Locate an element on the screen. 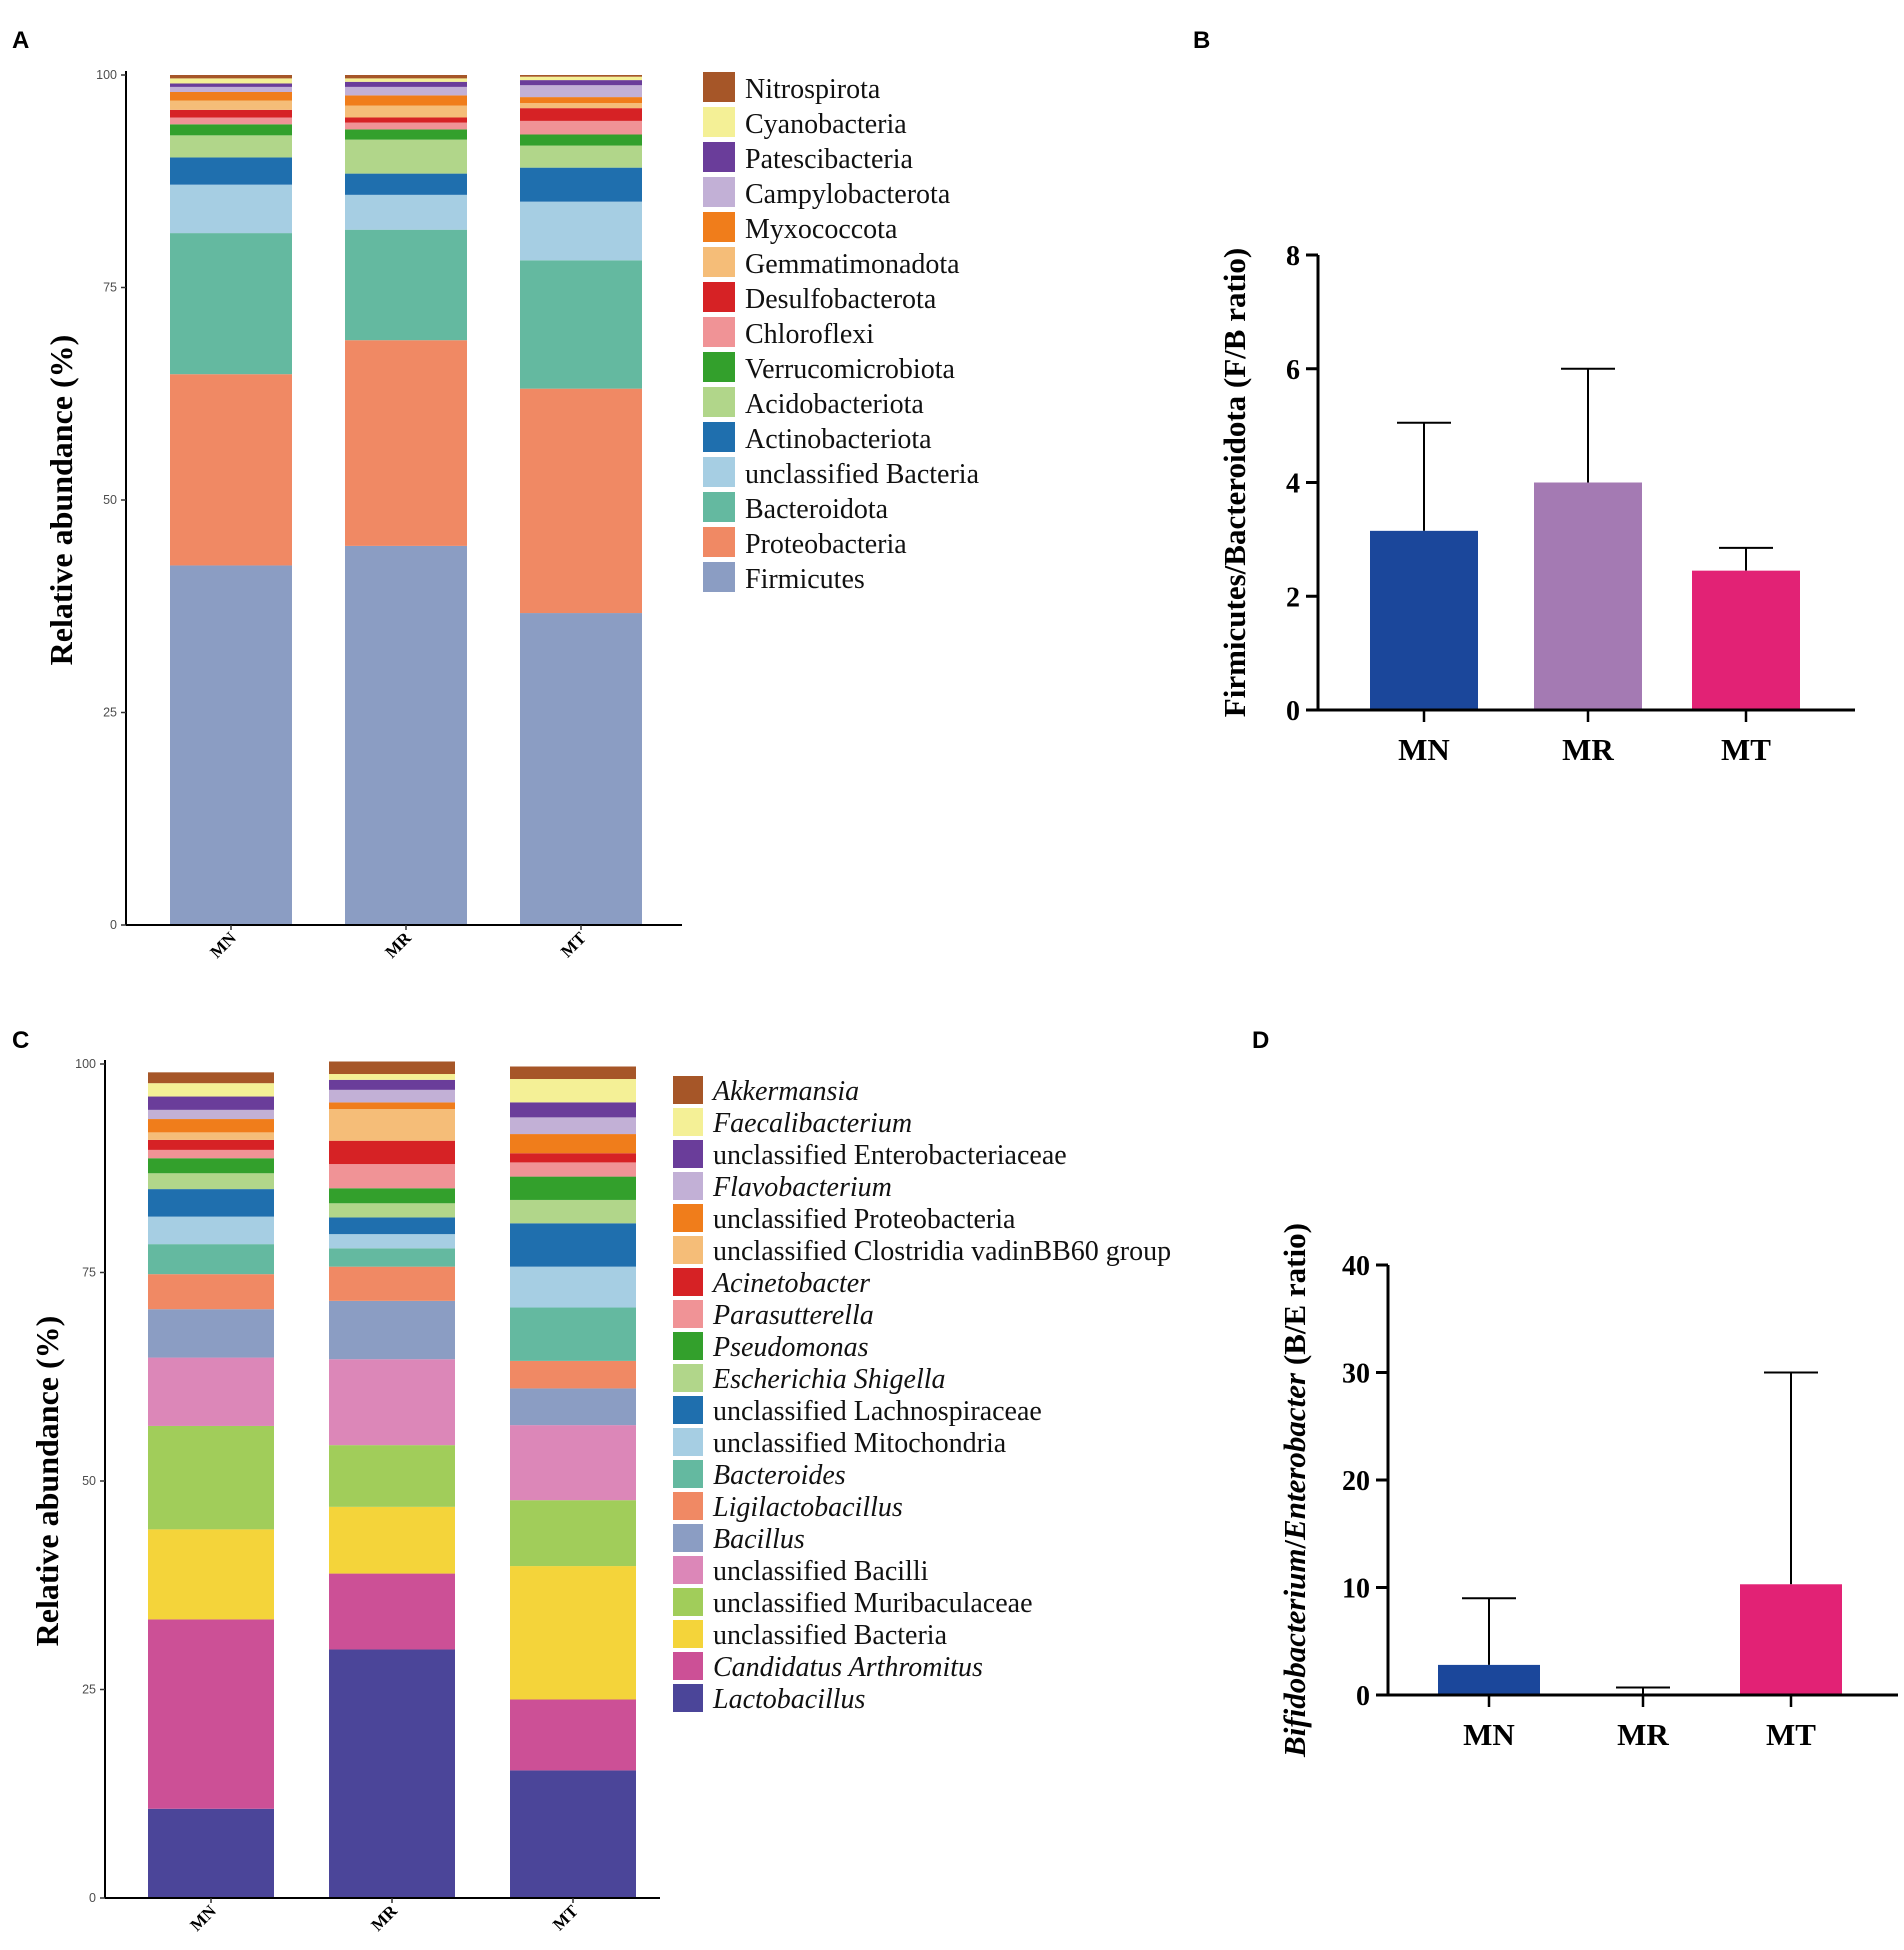 The image size is (1904, 1950). legend-label: Bacteroides is located at coordinates (779, 1475).